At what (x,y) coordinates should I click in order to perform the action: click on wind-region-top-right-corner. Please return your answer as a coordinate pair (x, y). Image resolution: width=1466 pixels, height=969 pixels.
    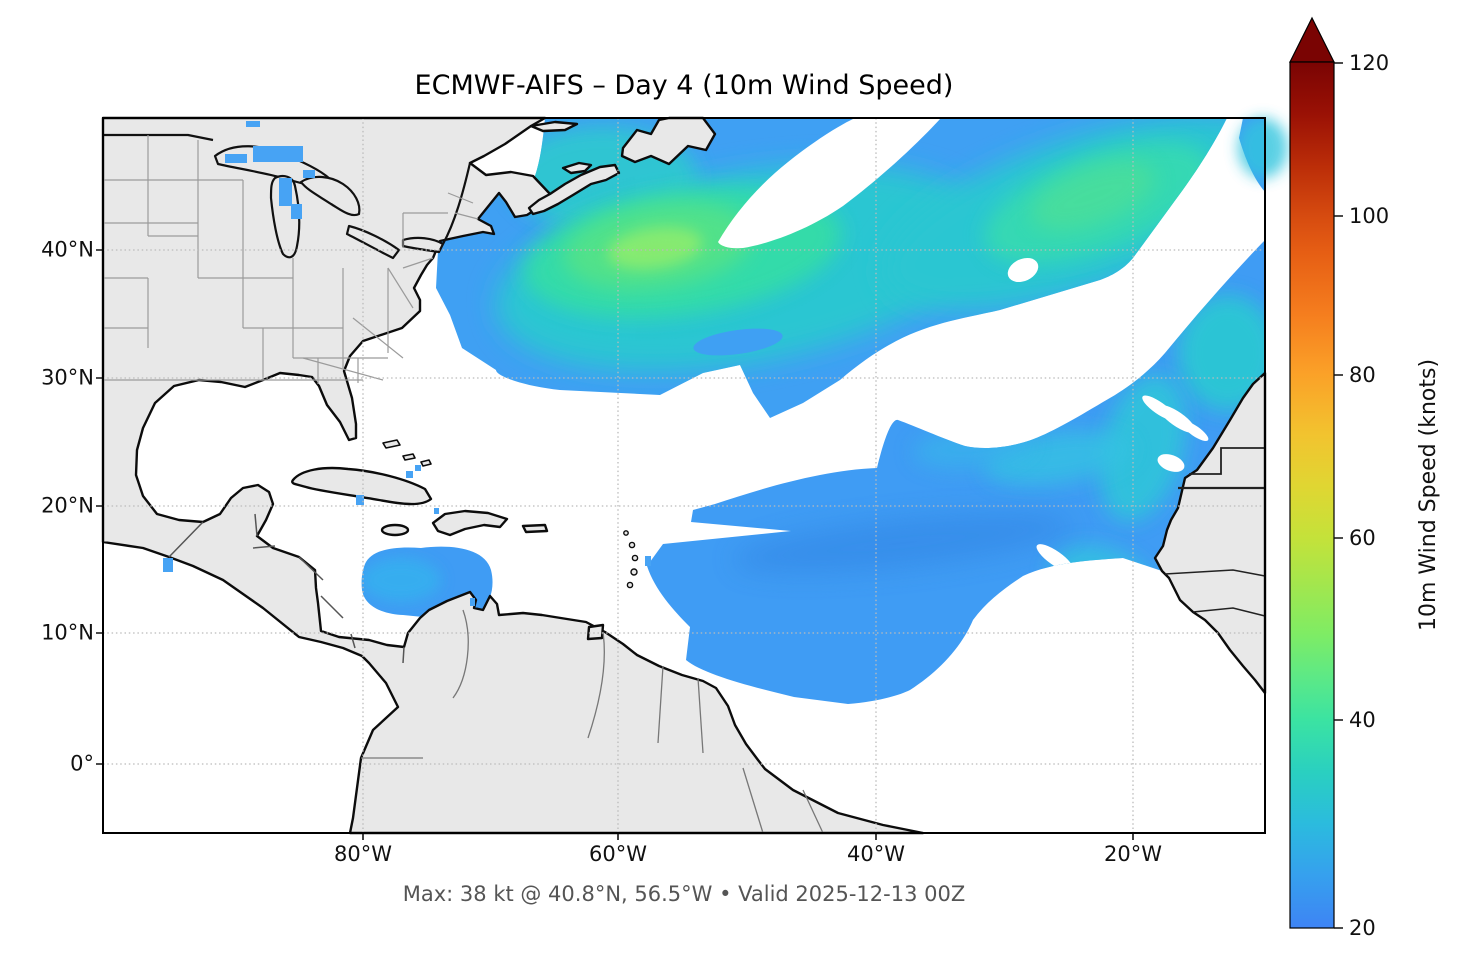
    Looking at the image, I should click on (1263, 155).